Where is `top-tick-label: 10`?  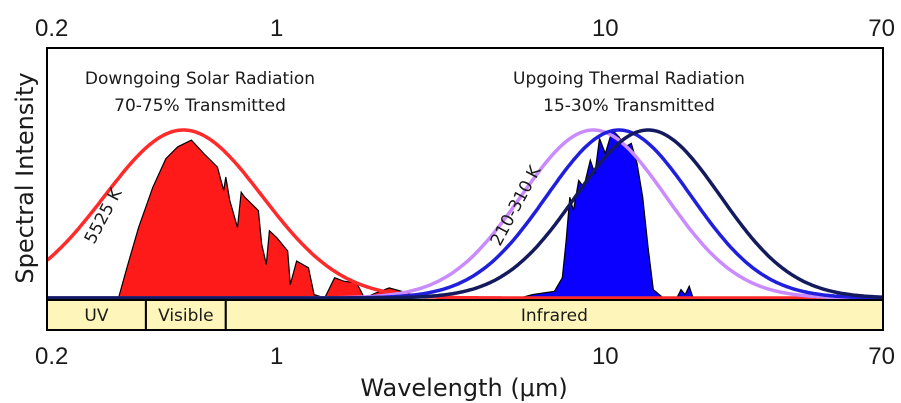 top-tick-label: 10 is located at coordinates (605, 28).